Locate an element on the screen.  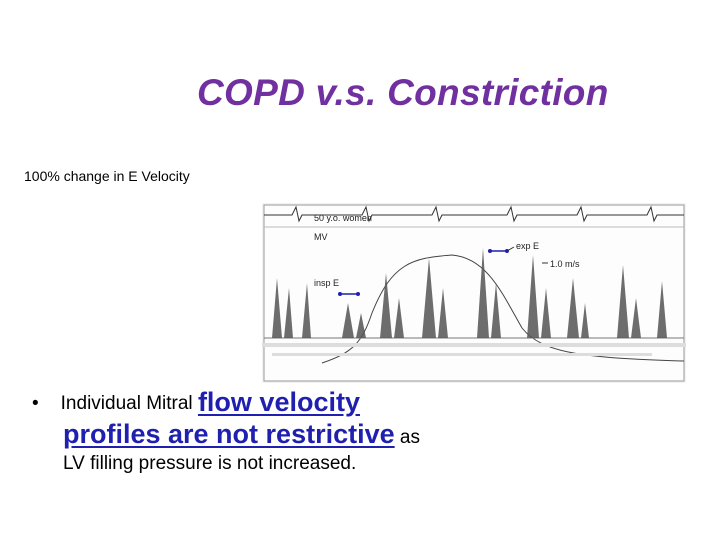
insp-e-marker is located at coordinates (349, 294).